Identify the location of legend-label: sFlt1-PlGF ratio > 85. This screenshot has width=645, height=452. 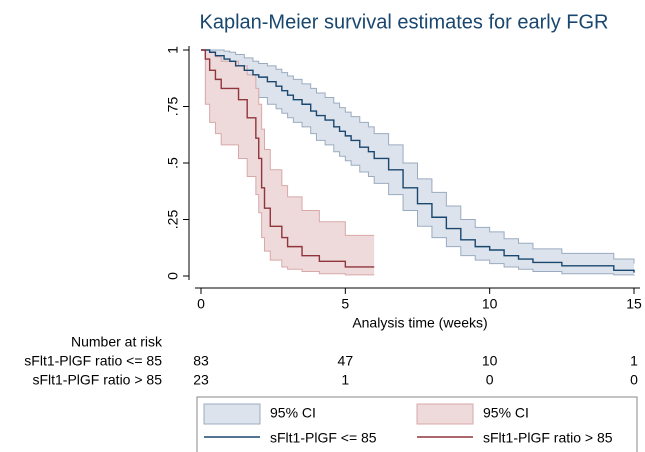
(548, 438).